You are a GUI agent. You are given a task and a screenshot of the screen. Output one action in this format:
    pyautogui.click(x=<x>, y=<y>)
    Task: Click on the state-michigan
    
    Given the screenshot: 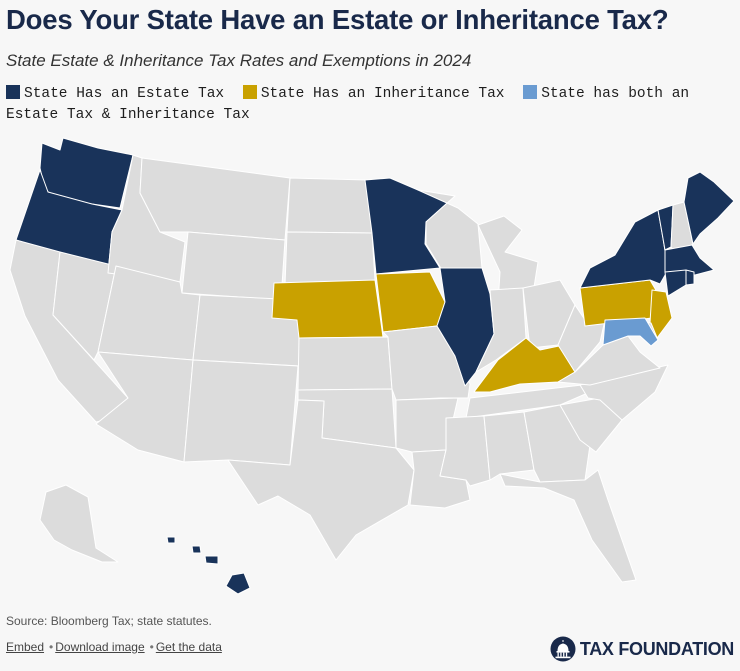 What is the action you would take?
    pyautogui.click(x=508, y=260)
    